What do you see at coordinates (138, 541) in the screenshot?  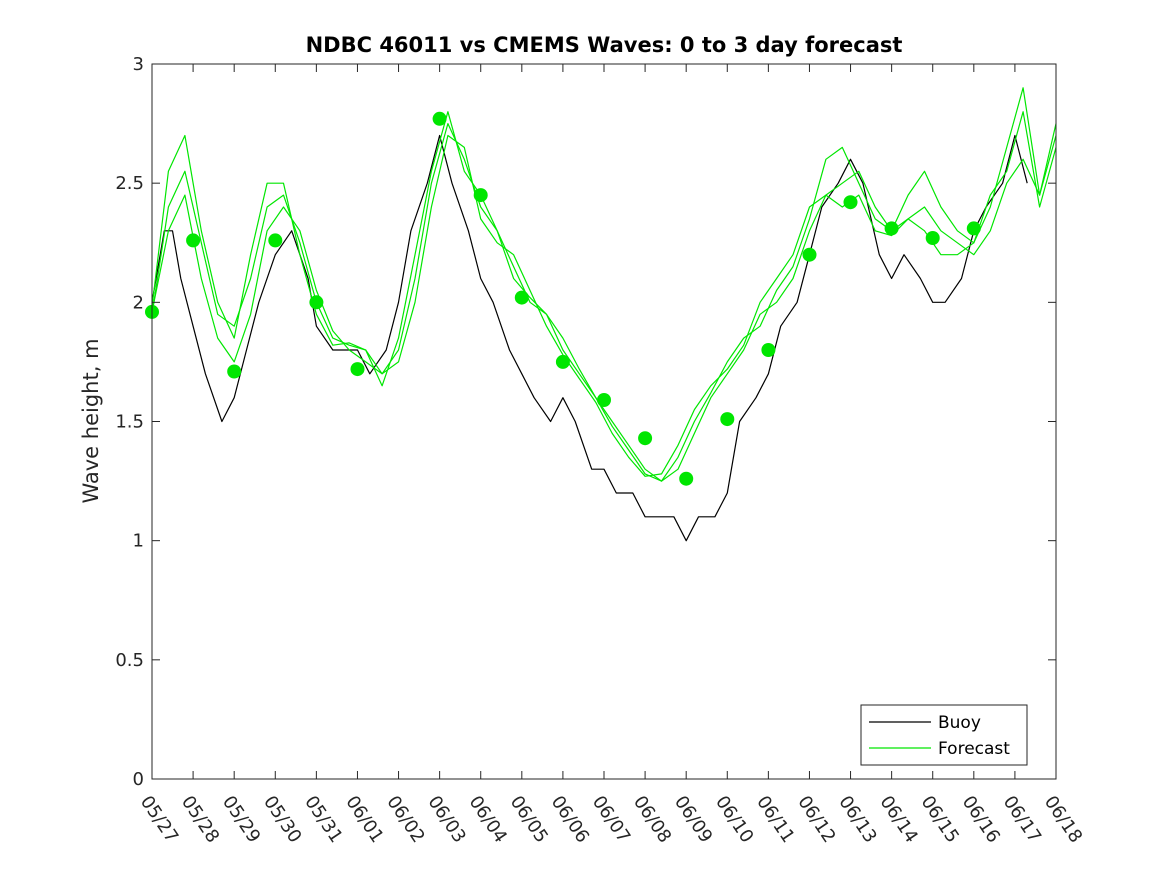 I see `y-tick-label: 1` at bounding box center [138, 541].